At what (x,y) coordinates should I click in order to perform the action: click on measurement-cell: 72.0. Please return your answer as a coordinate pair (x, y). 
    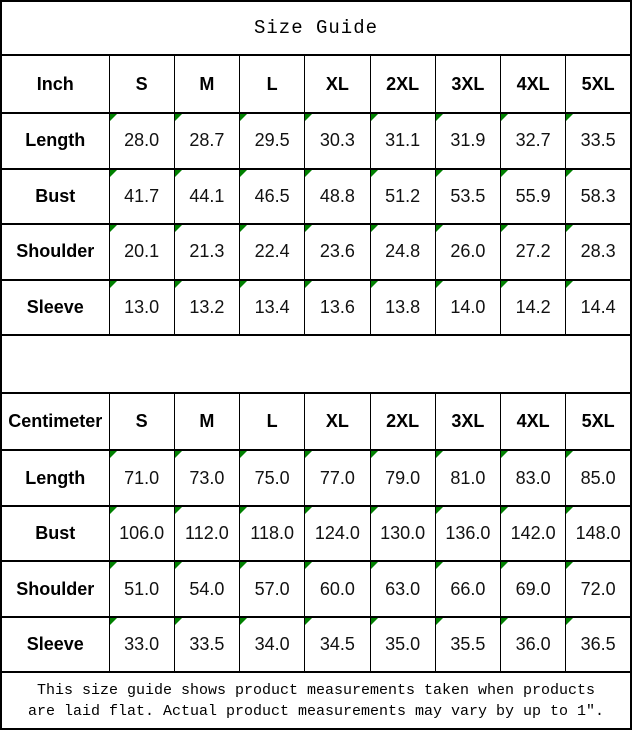
    Looking at the image, I should click on (598, 589).